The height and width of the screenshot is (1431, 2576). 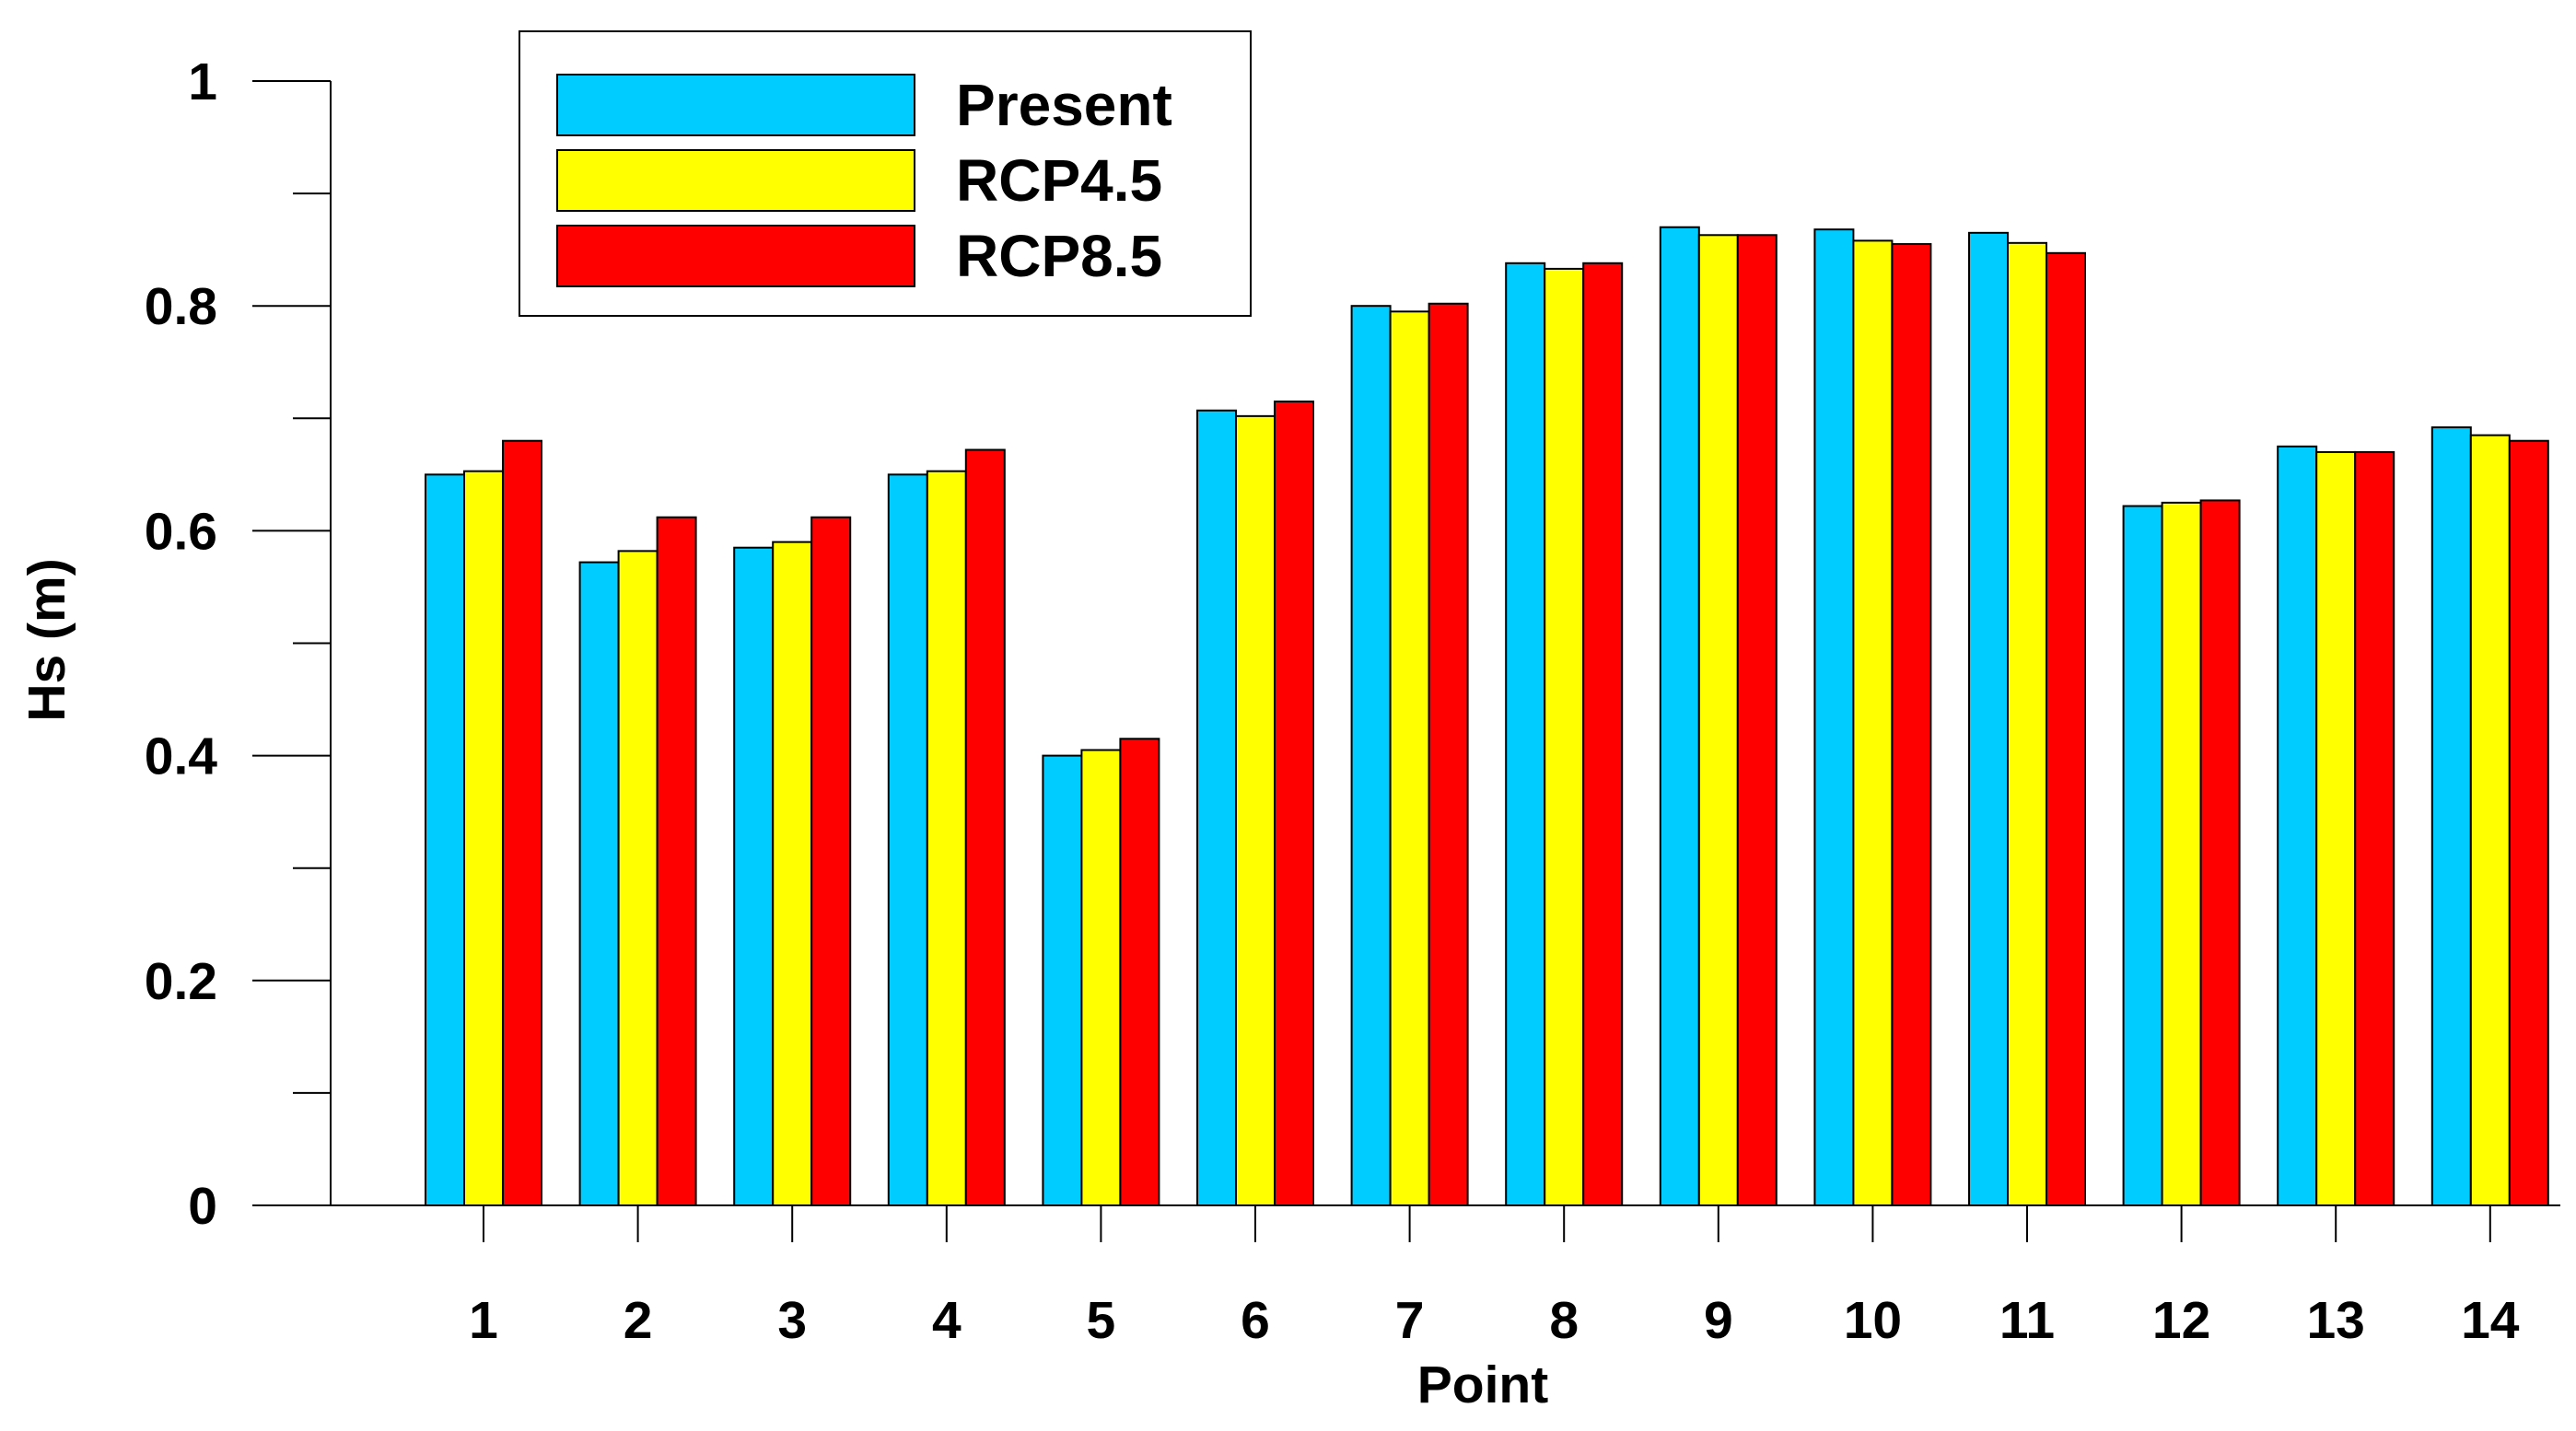 I want to click on y-tick-label: 0.8, so click(x=181, y=306).